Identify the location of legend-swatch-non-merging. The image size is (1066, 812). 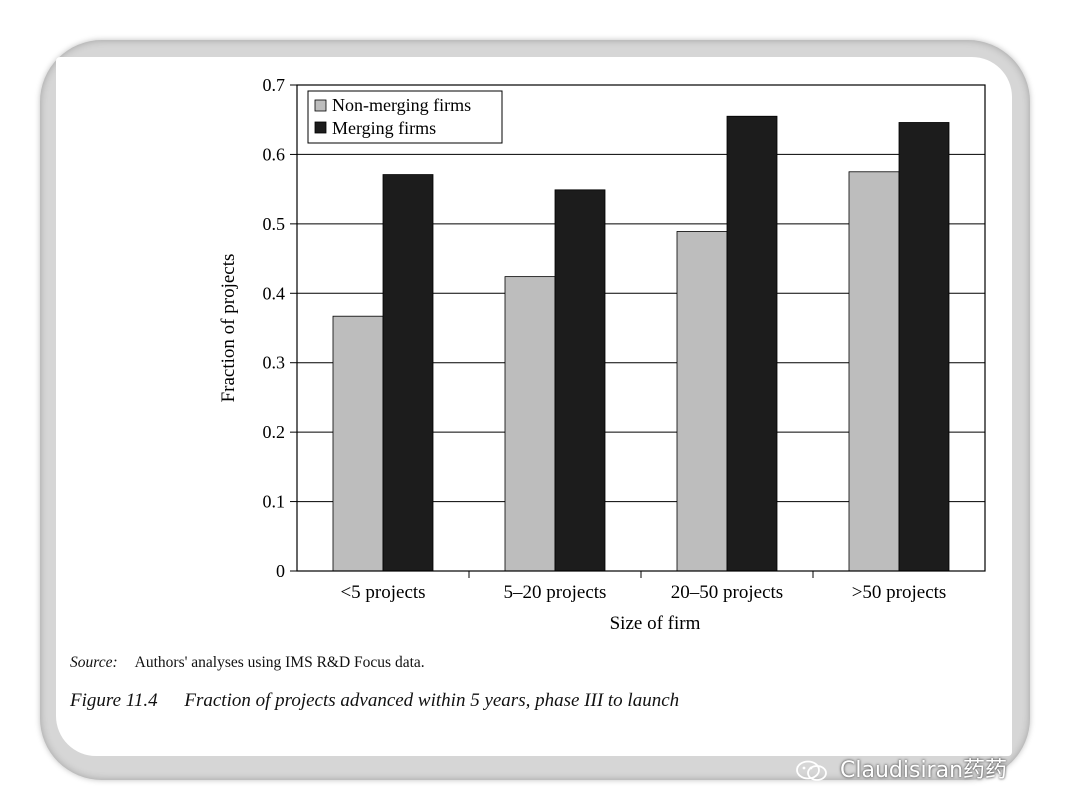
(320, 105).